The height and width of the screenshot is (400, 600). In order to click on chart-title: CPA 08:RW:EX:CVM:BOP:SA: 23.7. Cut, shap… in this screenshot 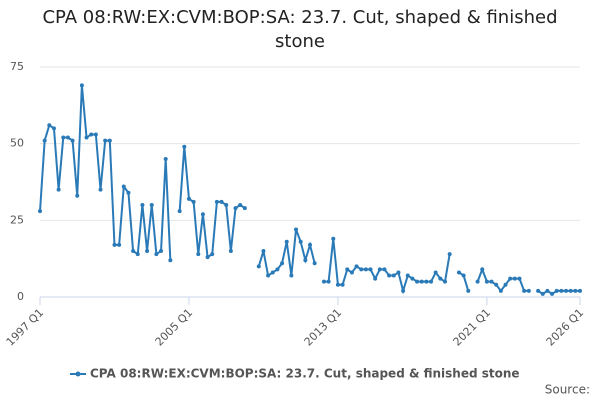, I will do `click(300, 29)`.